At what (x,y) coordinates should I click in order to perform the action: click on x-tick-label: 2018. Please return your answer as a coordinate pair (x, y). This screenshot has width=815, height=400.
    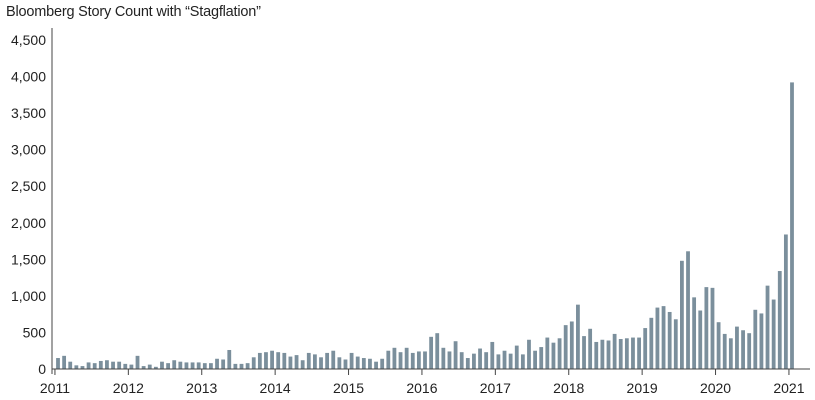
    Looking at the image, I should click on (568, 388).